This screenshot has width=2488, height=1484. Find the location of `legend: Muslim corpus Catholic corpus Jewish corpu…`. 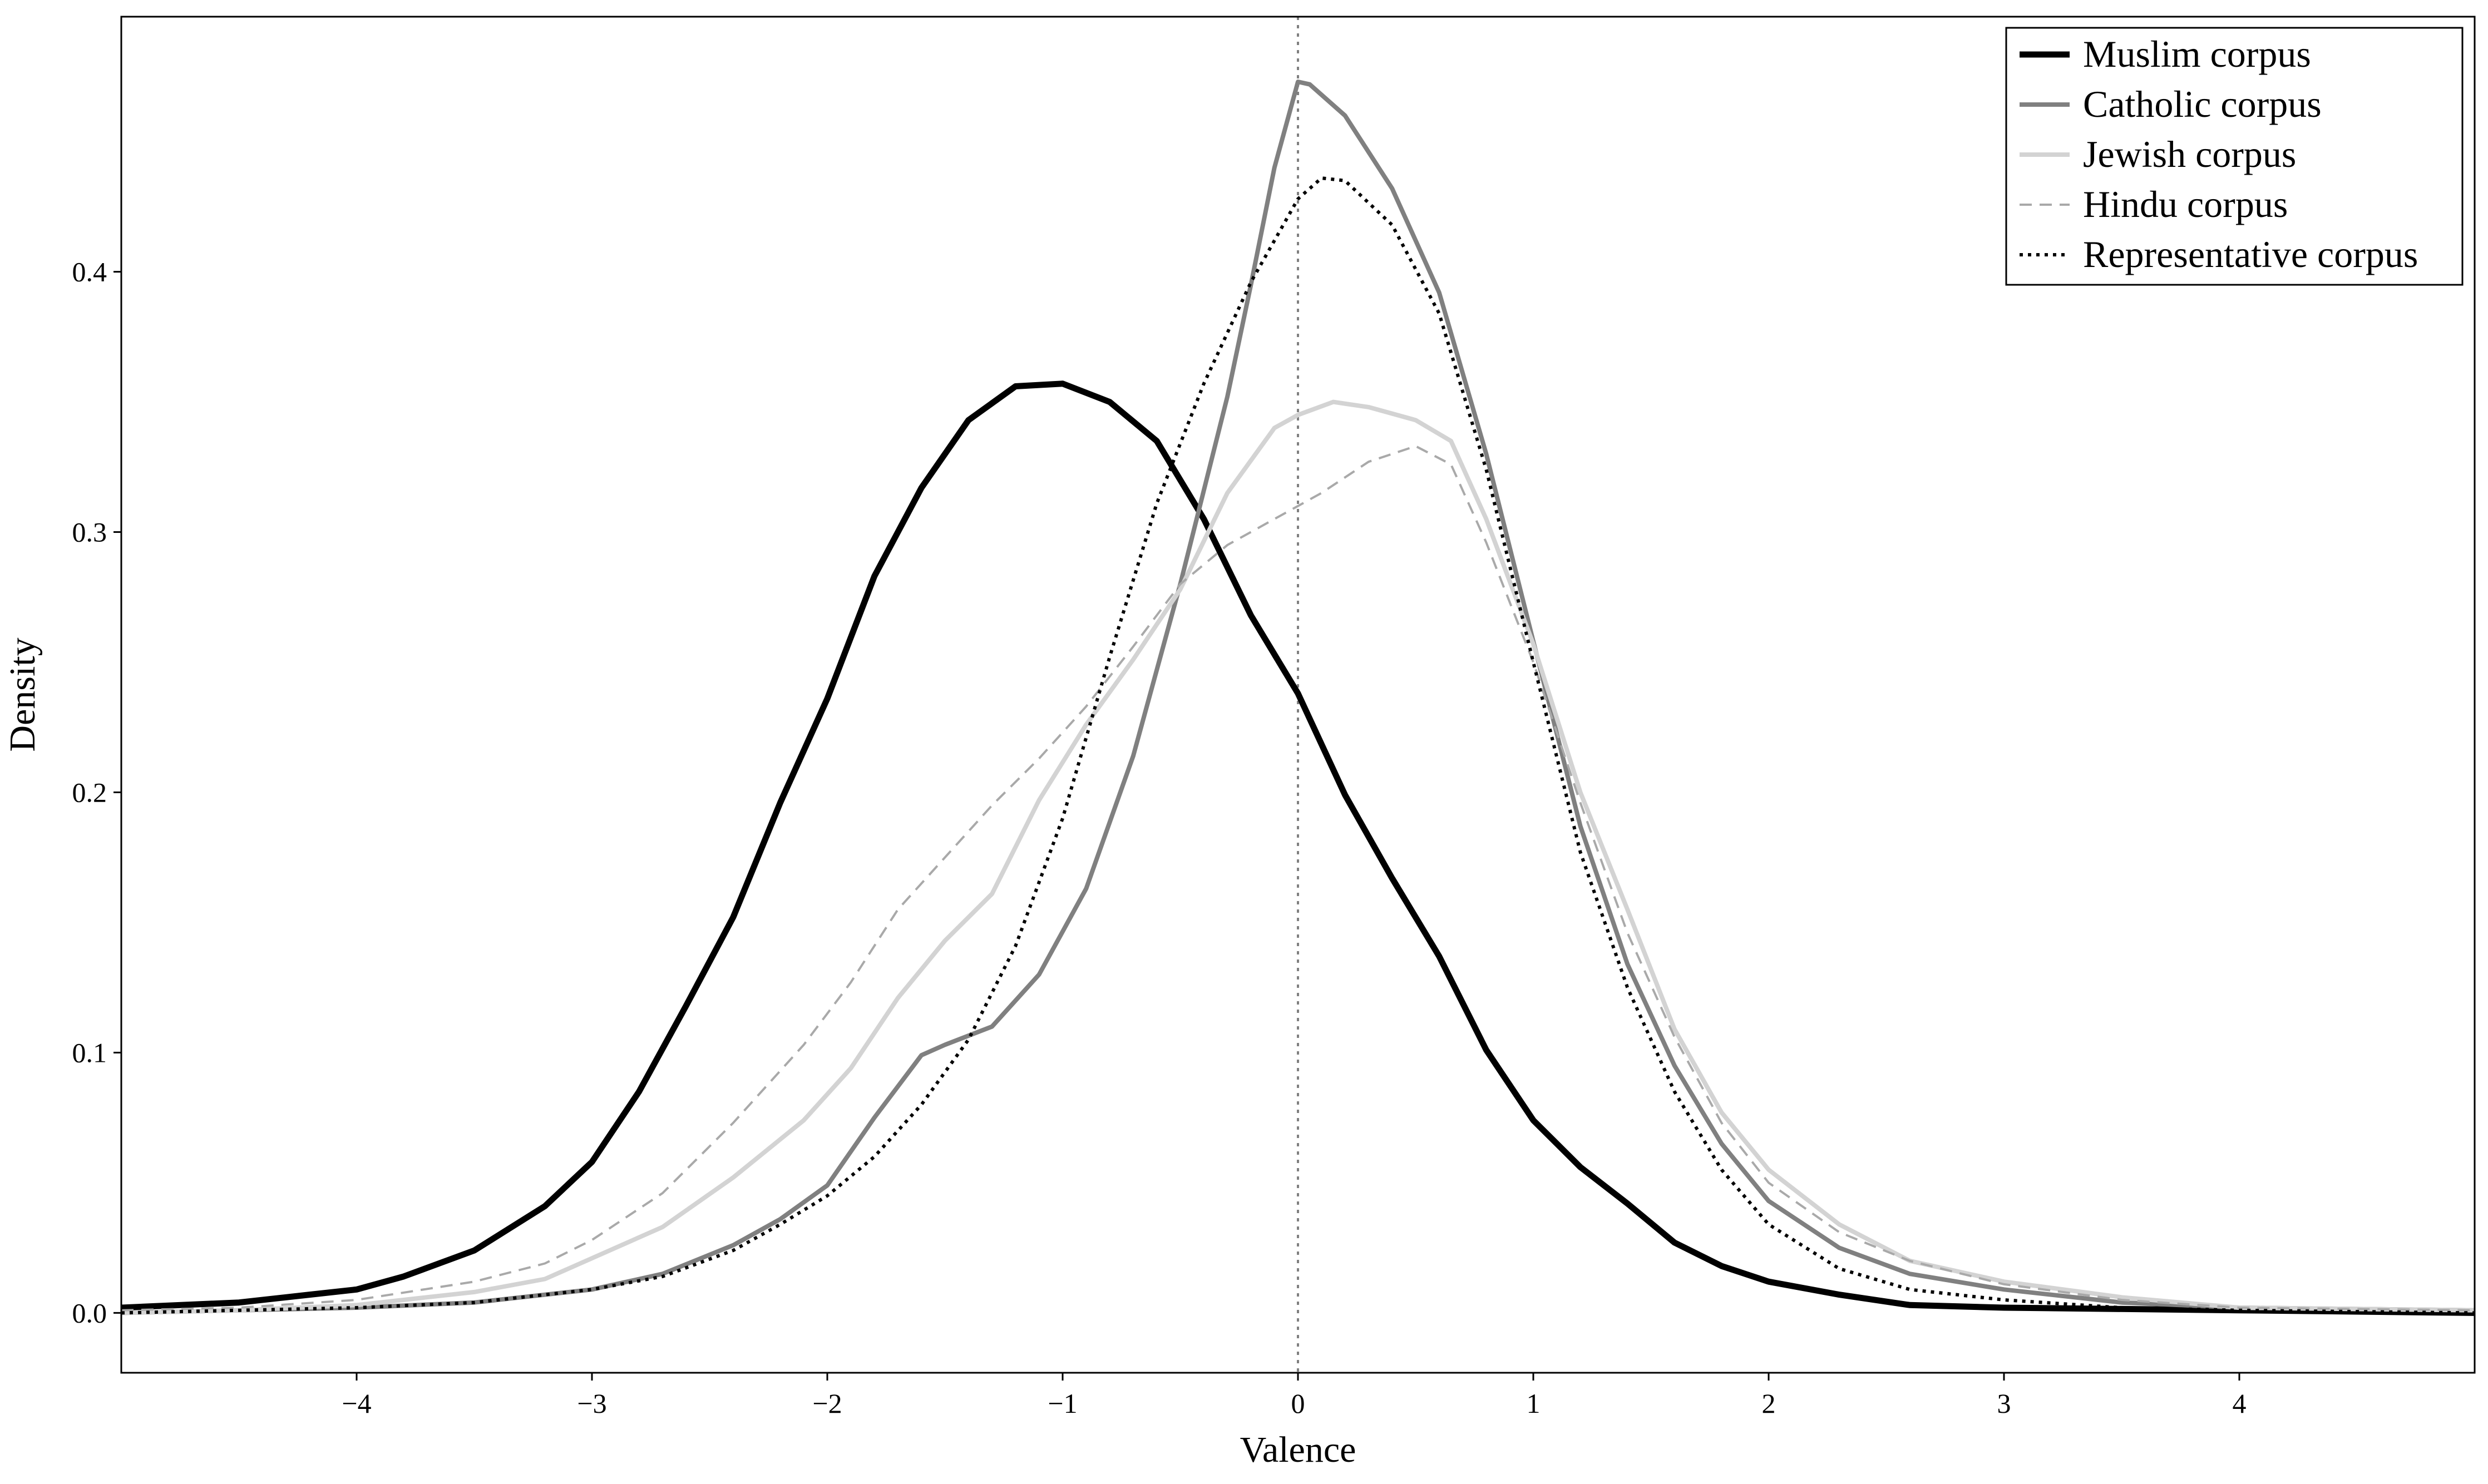

legend: Muslim corpus Catholic corpus Jewish corpu… is located at coordinates (2234, 156).